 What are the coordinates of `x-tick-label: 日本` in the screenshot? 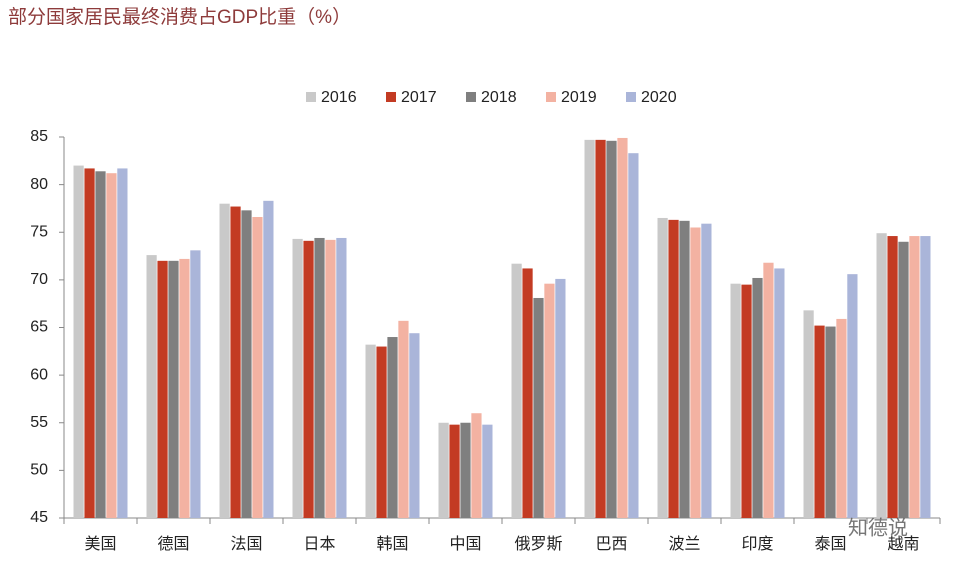 It's located at (319, 544).